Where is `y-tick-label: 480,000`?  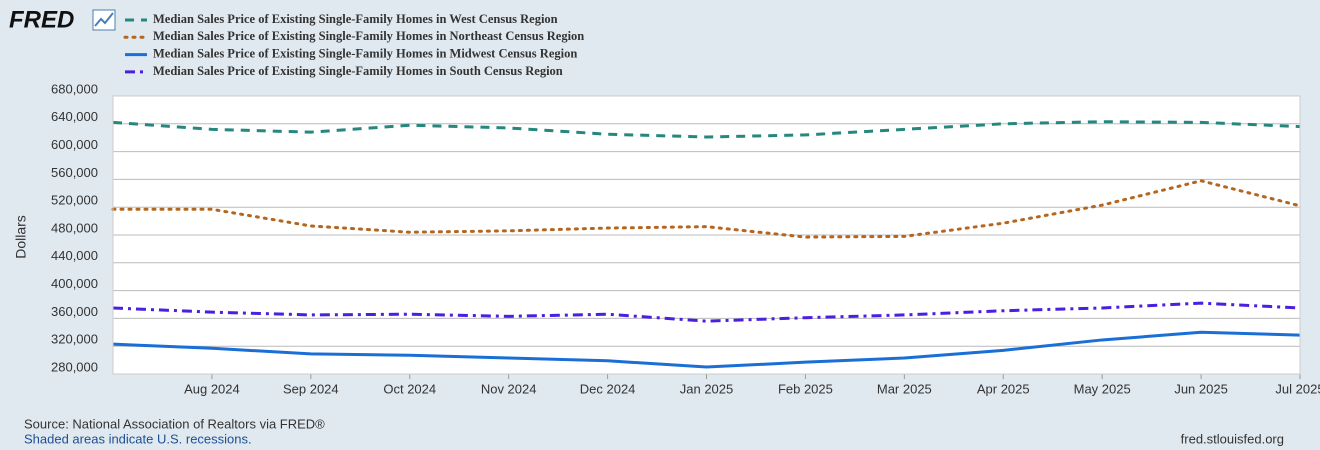 y-tick-label: 480,000 is located at coordinates (74, 227).